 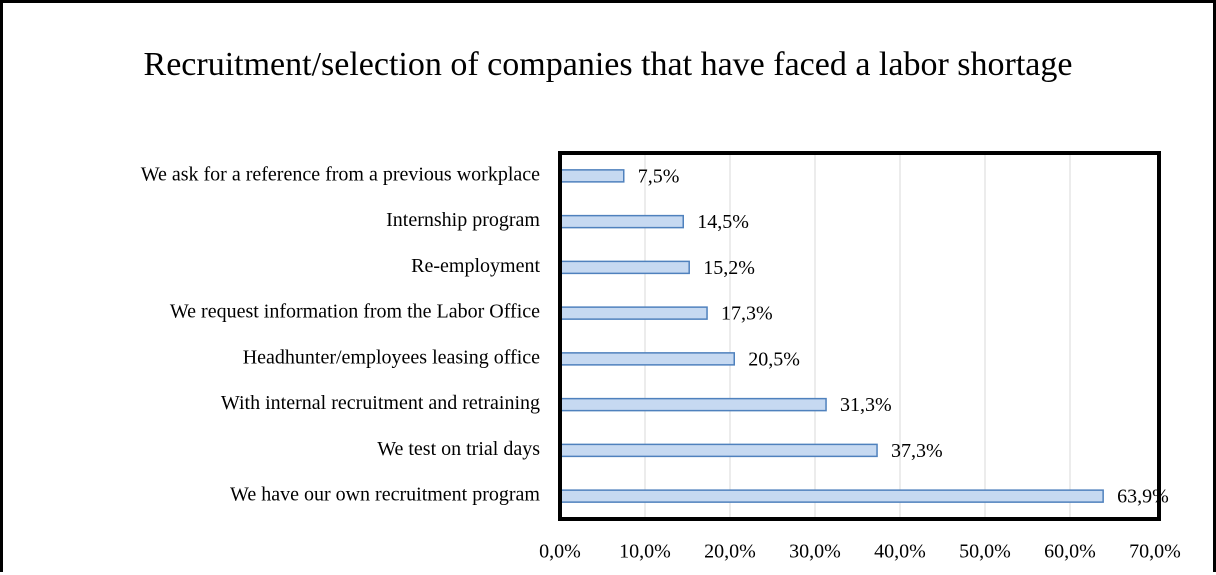 What do you see at coordinates (391, 357) in the screenshot?
I see `y-tick-label: Headhunter/employees leasing office` at bounding box center [391, 357].